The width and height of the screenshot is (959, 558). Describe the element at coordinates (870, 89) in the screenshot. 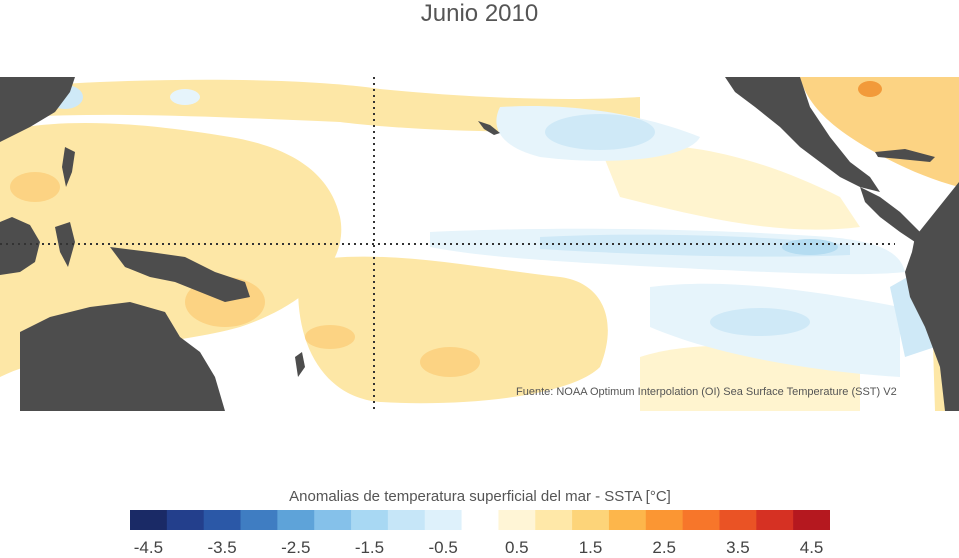

I see `warm-spot-caribbean-hot` at that location.